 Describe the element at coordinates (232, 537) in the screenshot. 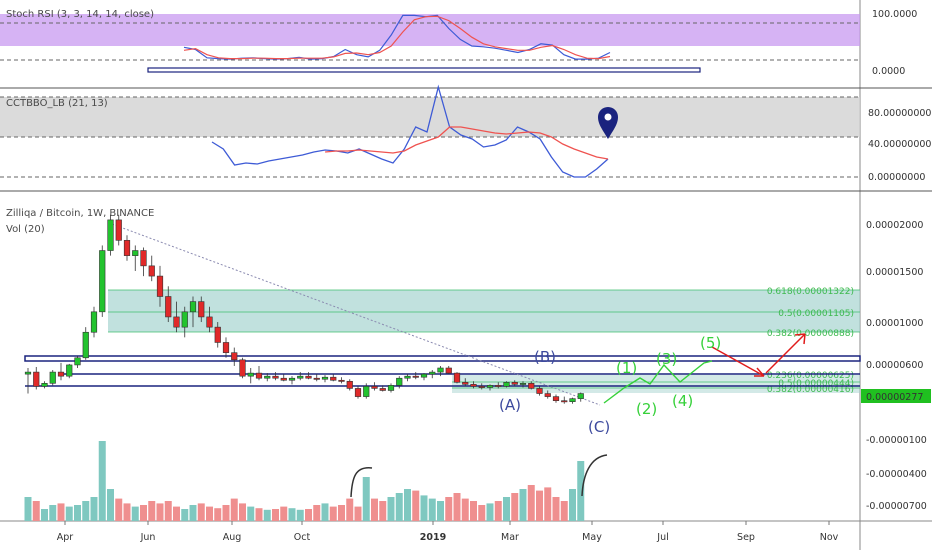

I see `time-label: Aug` at that location.